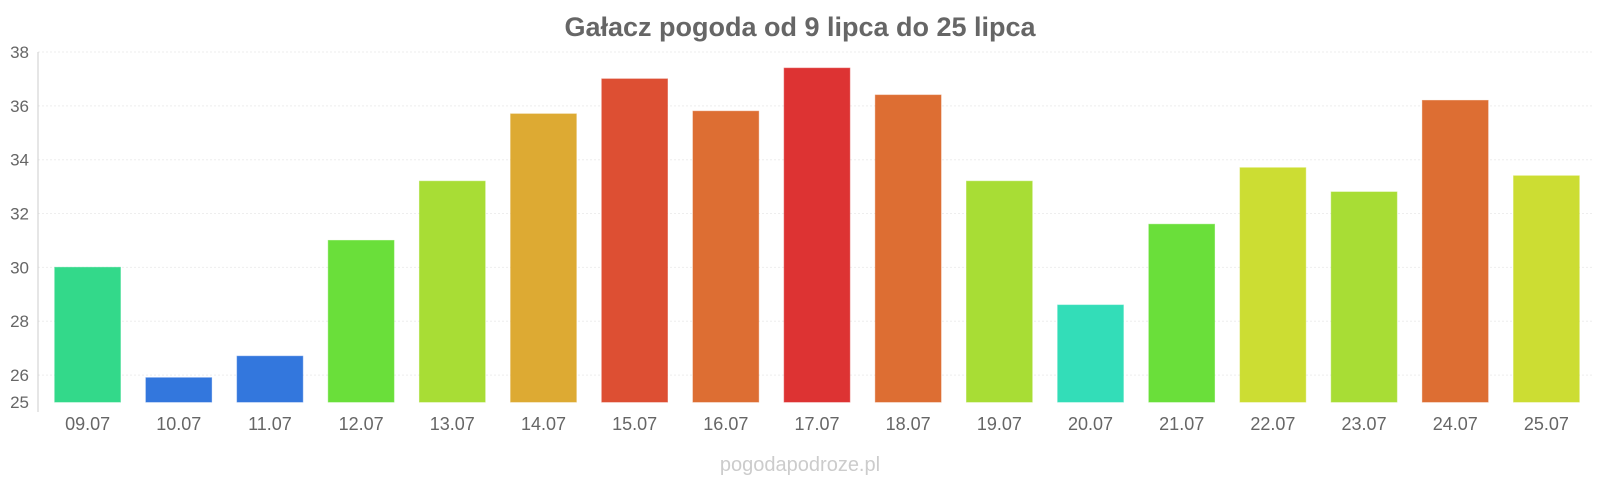 This screenshot has width=1600, height=480. I want to click on bar-24.07, so click(1455, 251).